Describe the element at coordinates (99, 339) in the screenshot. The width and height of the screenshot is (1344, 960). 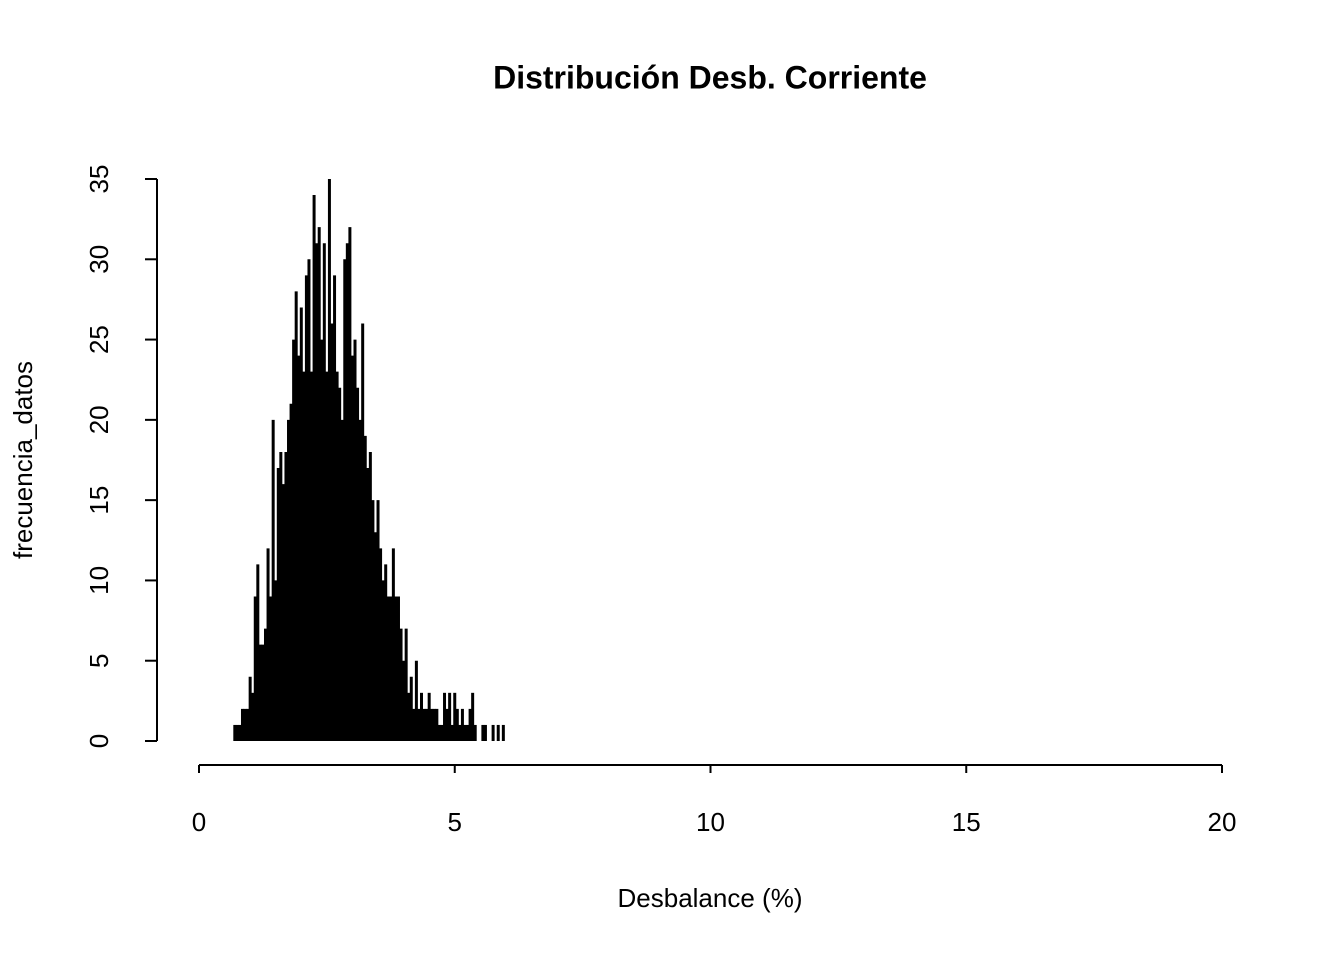
I see `y-tick-label: 25` at that location.